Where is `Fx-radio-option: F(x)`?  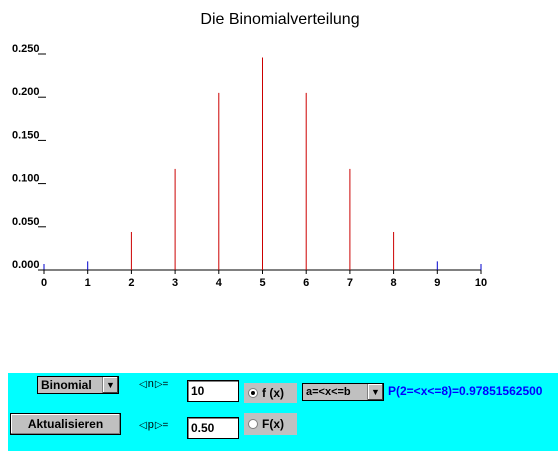 Fx-radio-option: F(x) is located at coordinates (270, 424).